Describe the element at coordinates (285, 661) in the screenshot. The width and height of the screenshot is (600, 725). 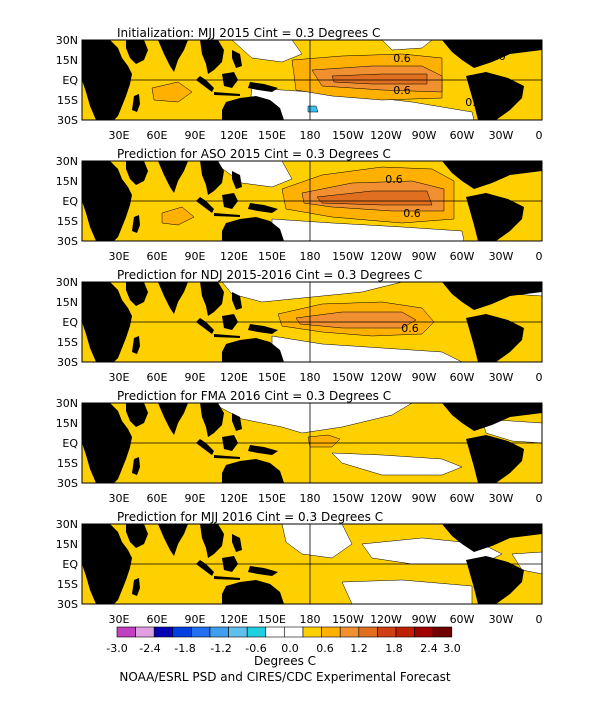
I see `legend-title: Degrees C` at that location.